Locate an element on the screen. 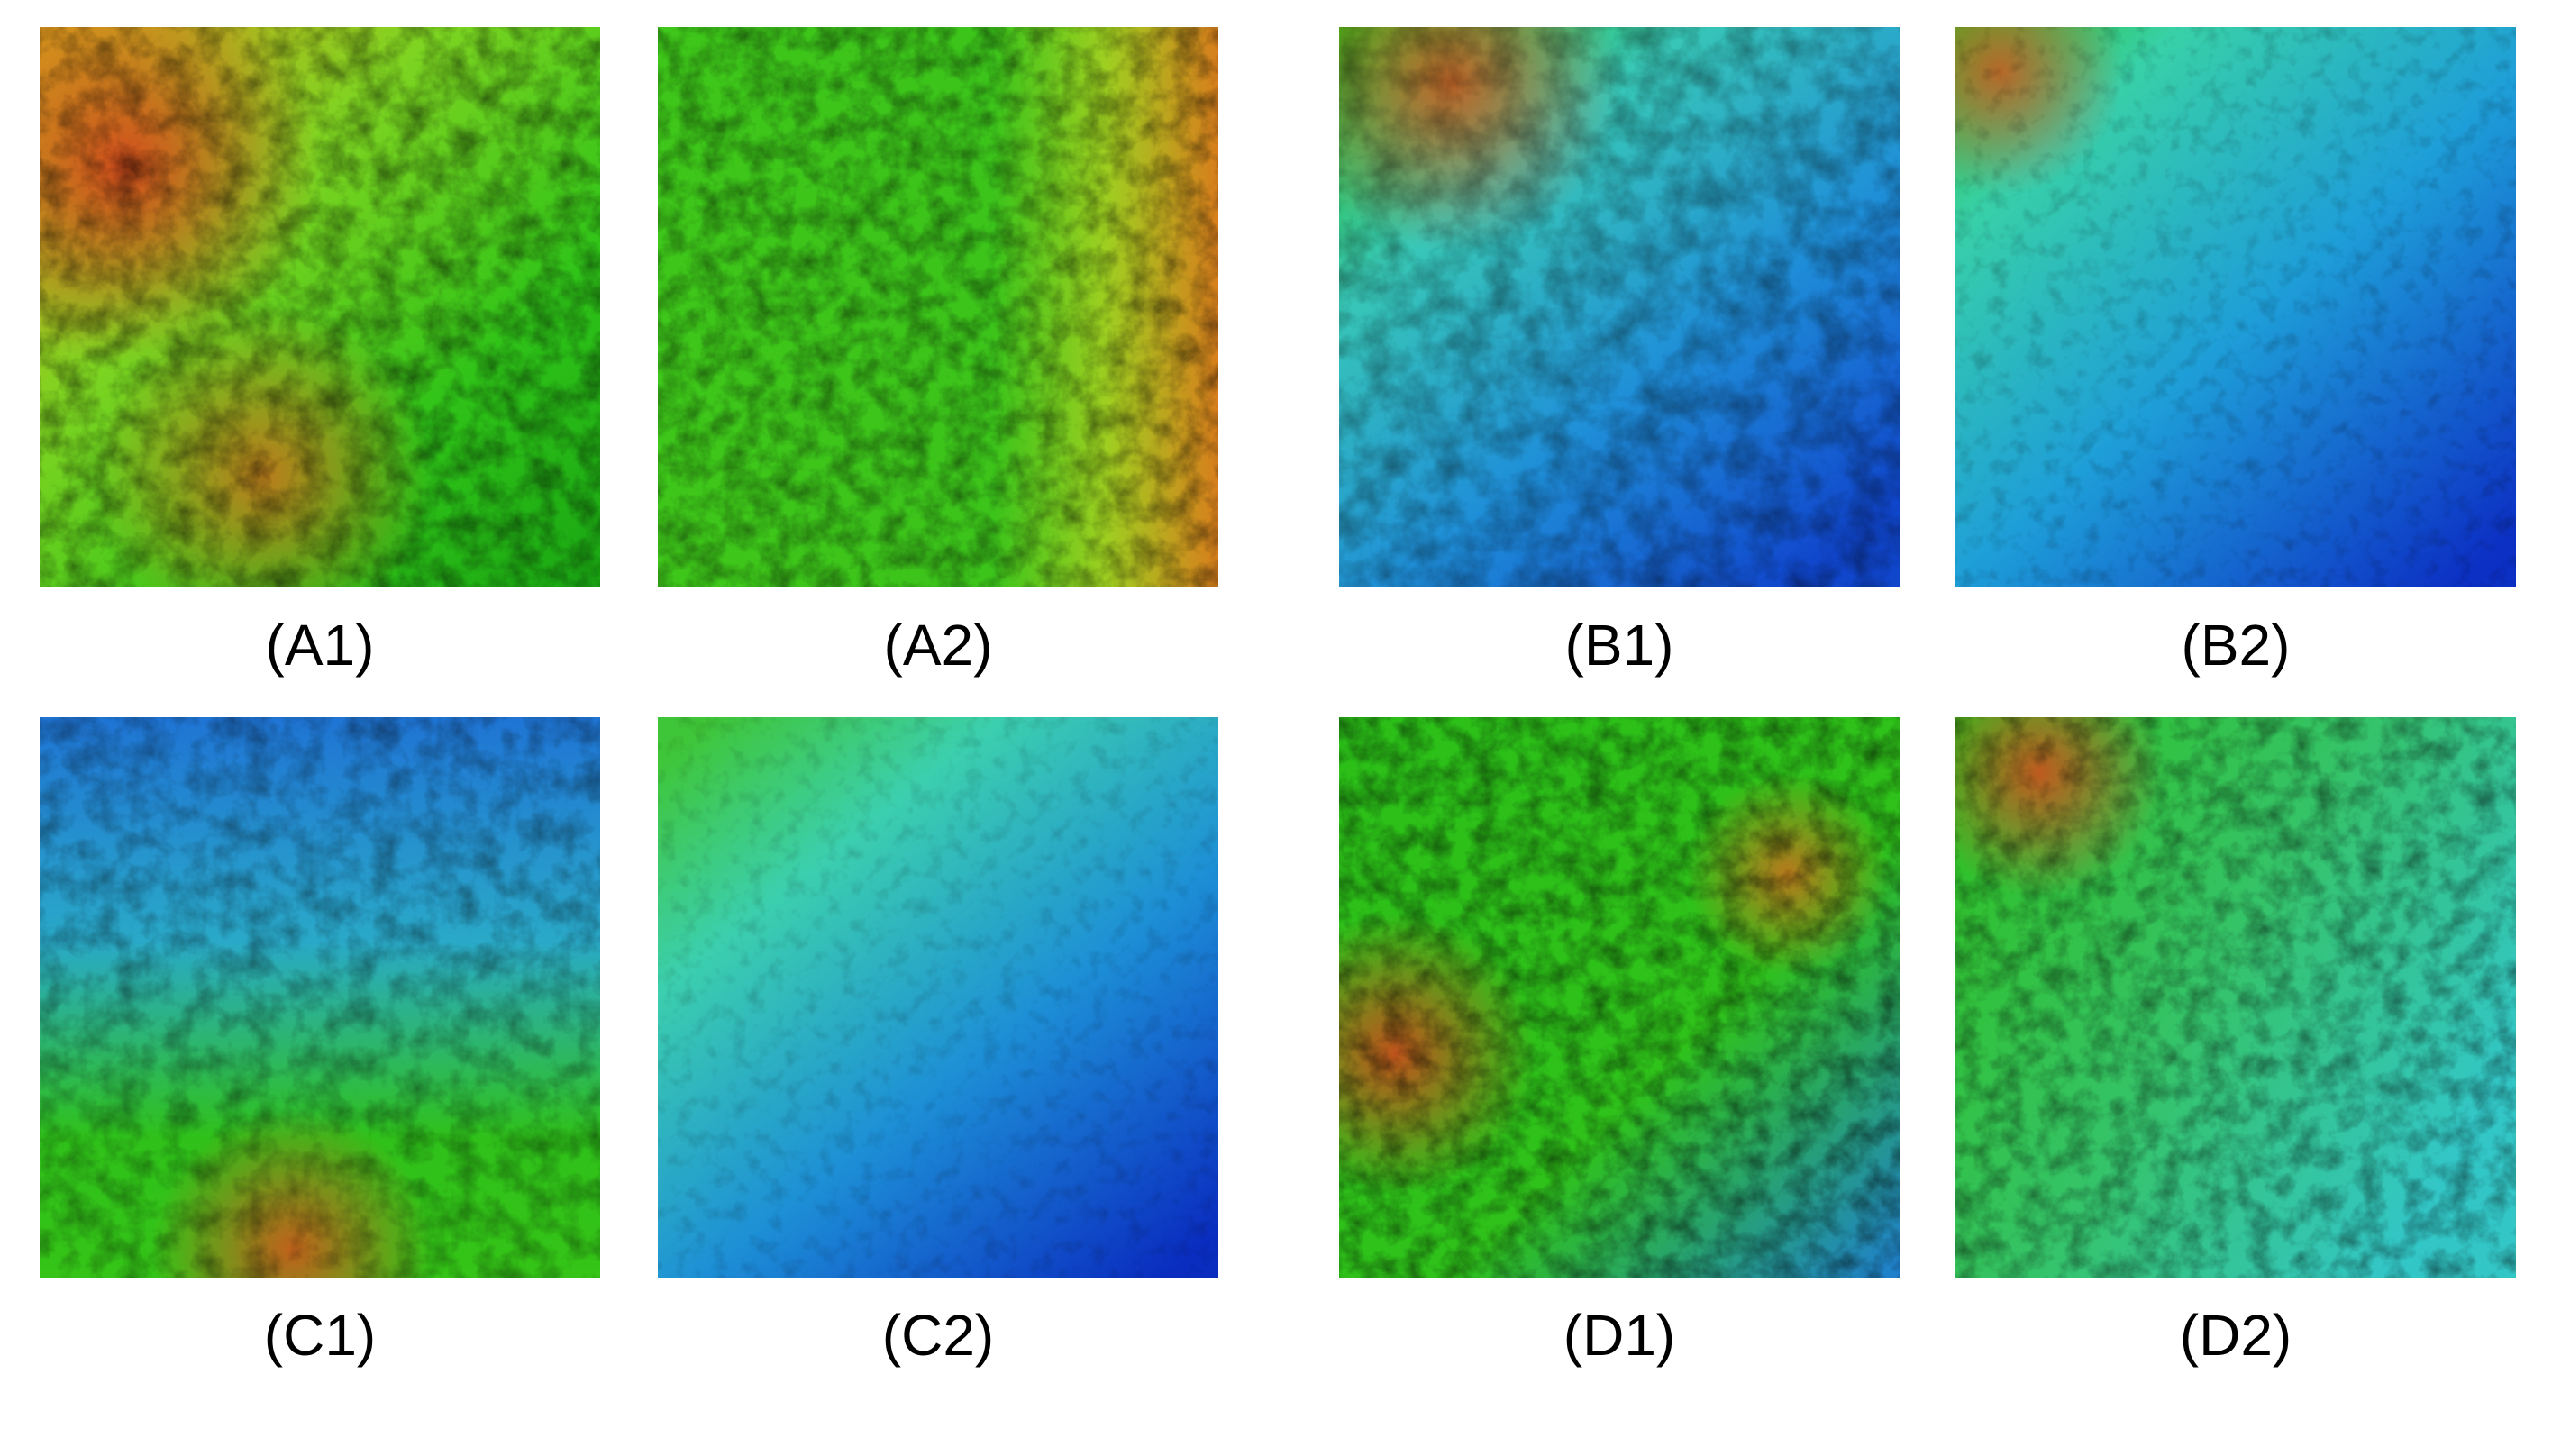  terrain-image-b2 is located at coordinates (2235, 307).